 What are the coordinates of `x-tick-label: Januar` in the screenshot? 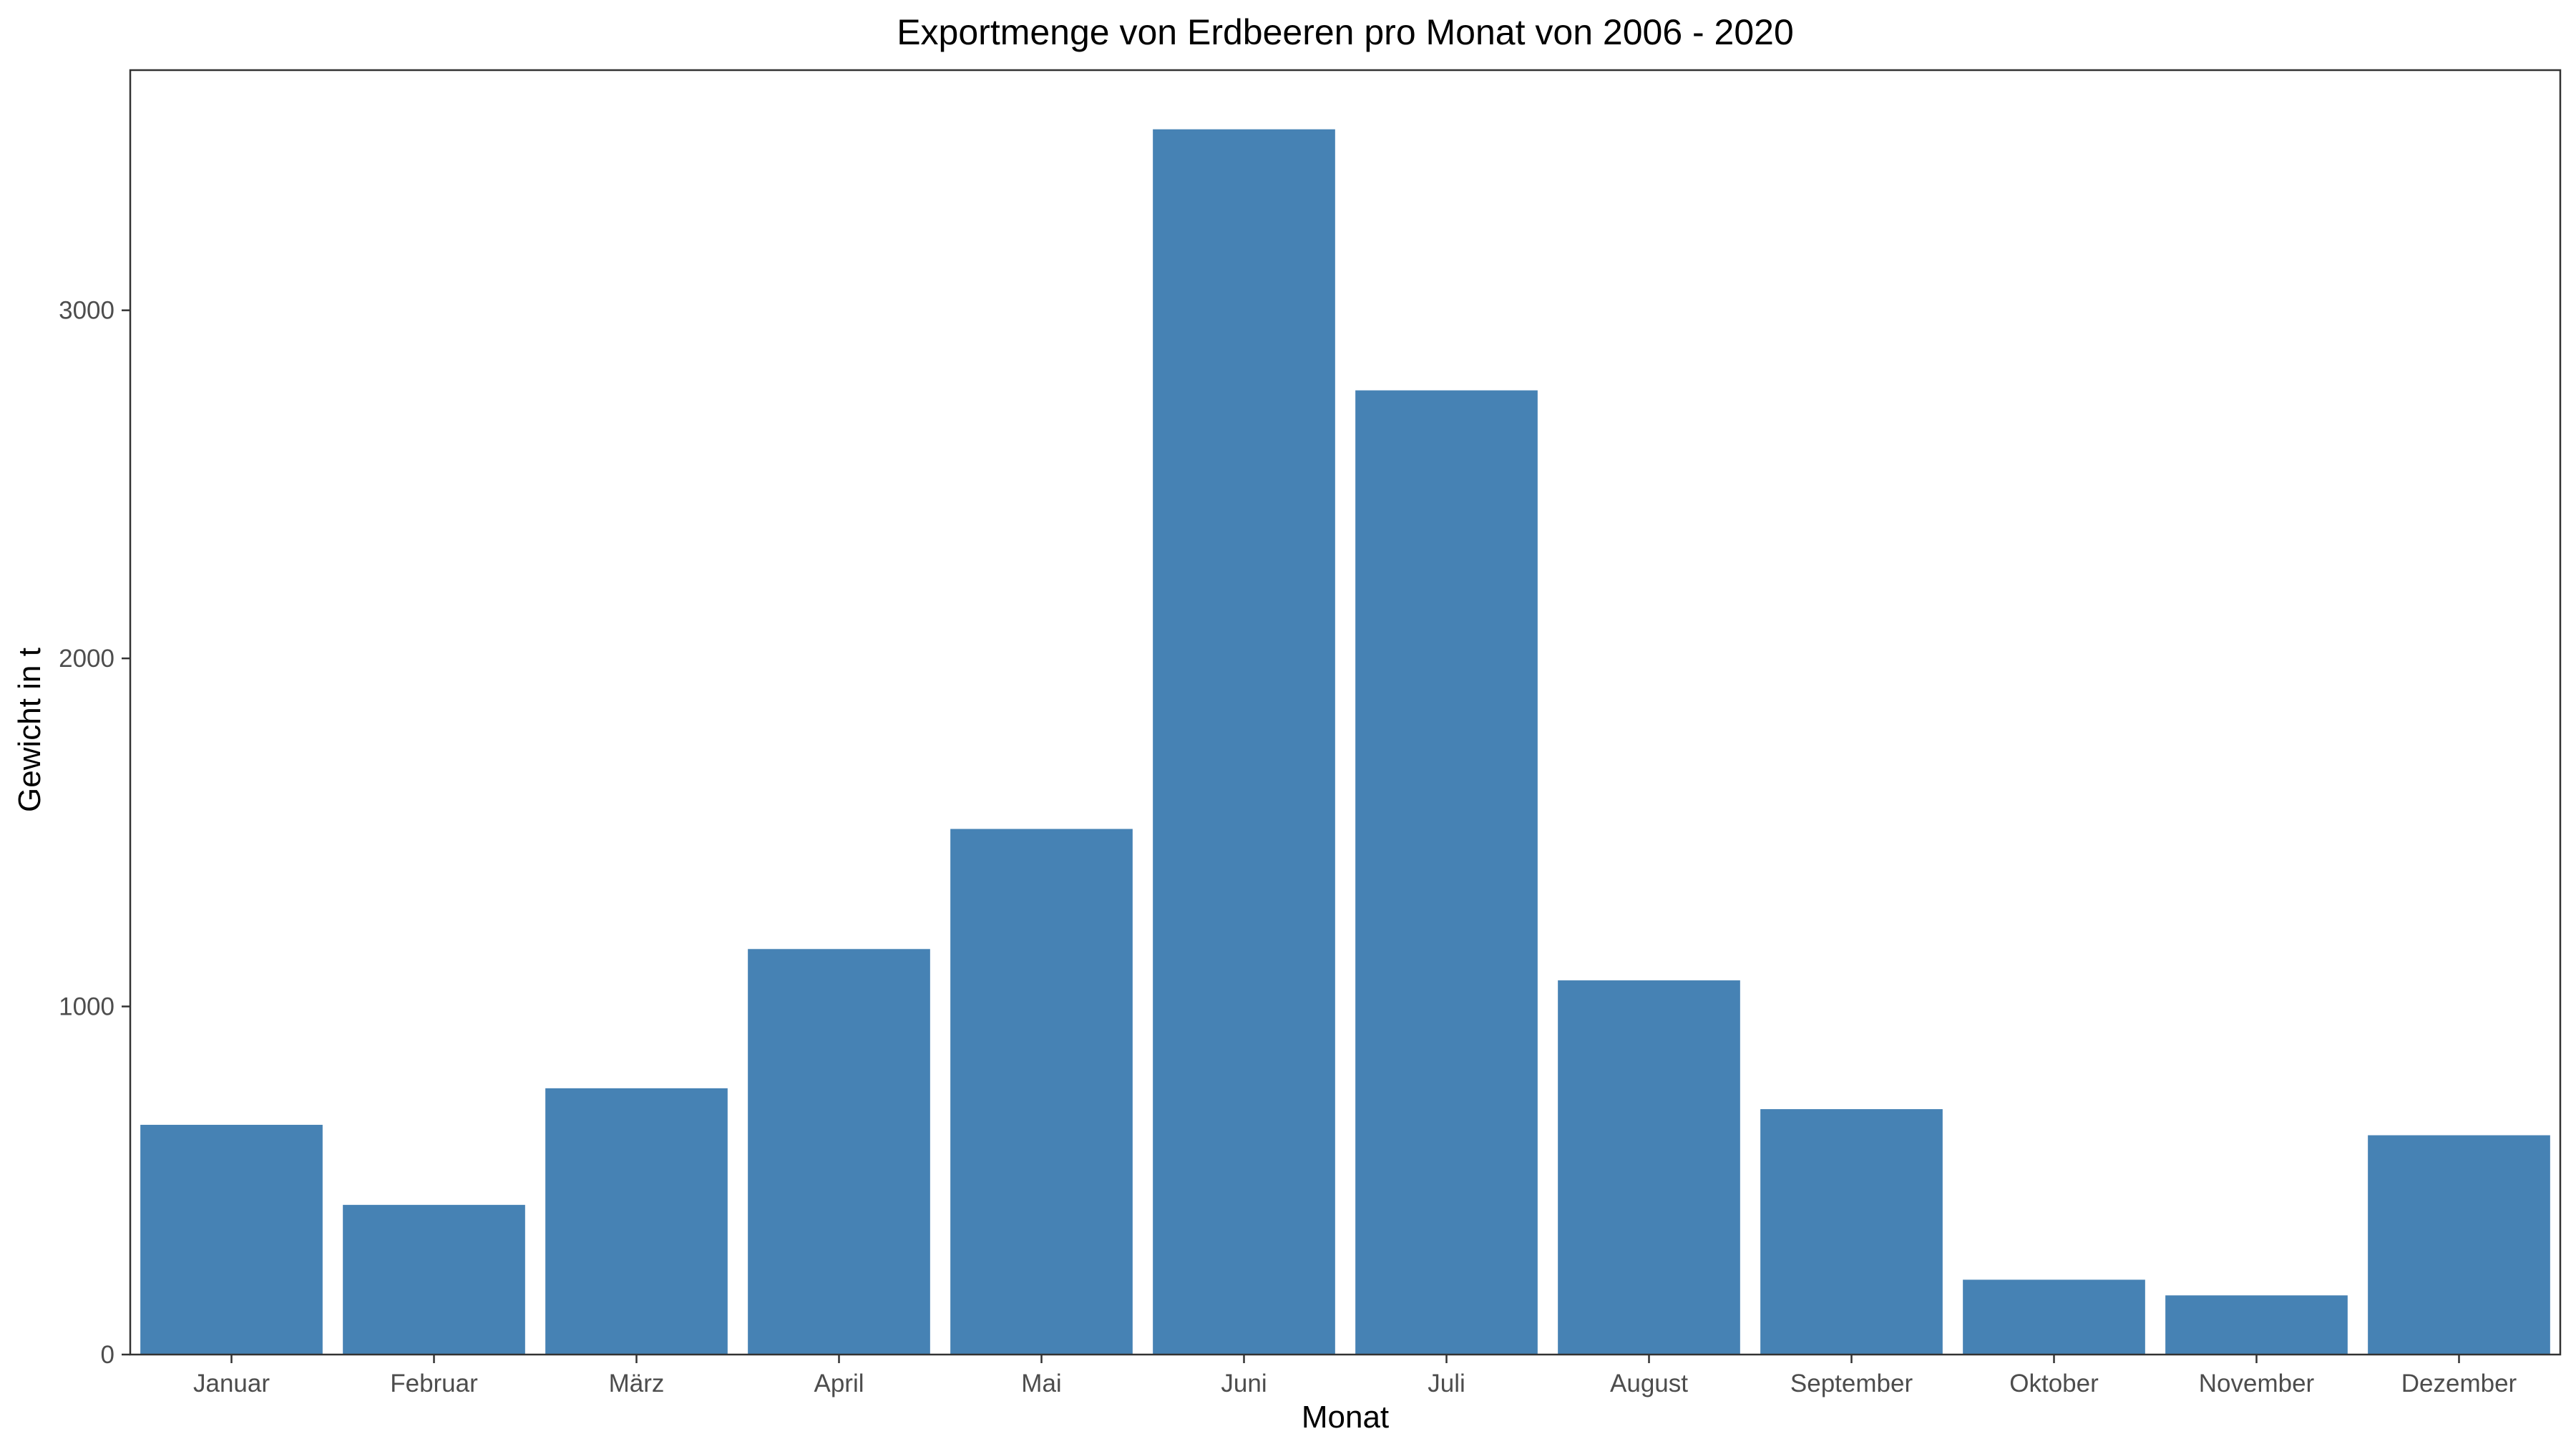 It's located at (231, 1383).